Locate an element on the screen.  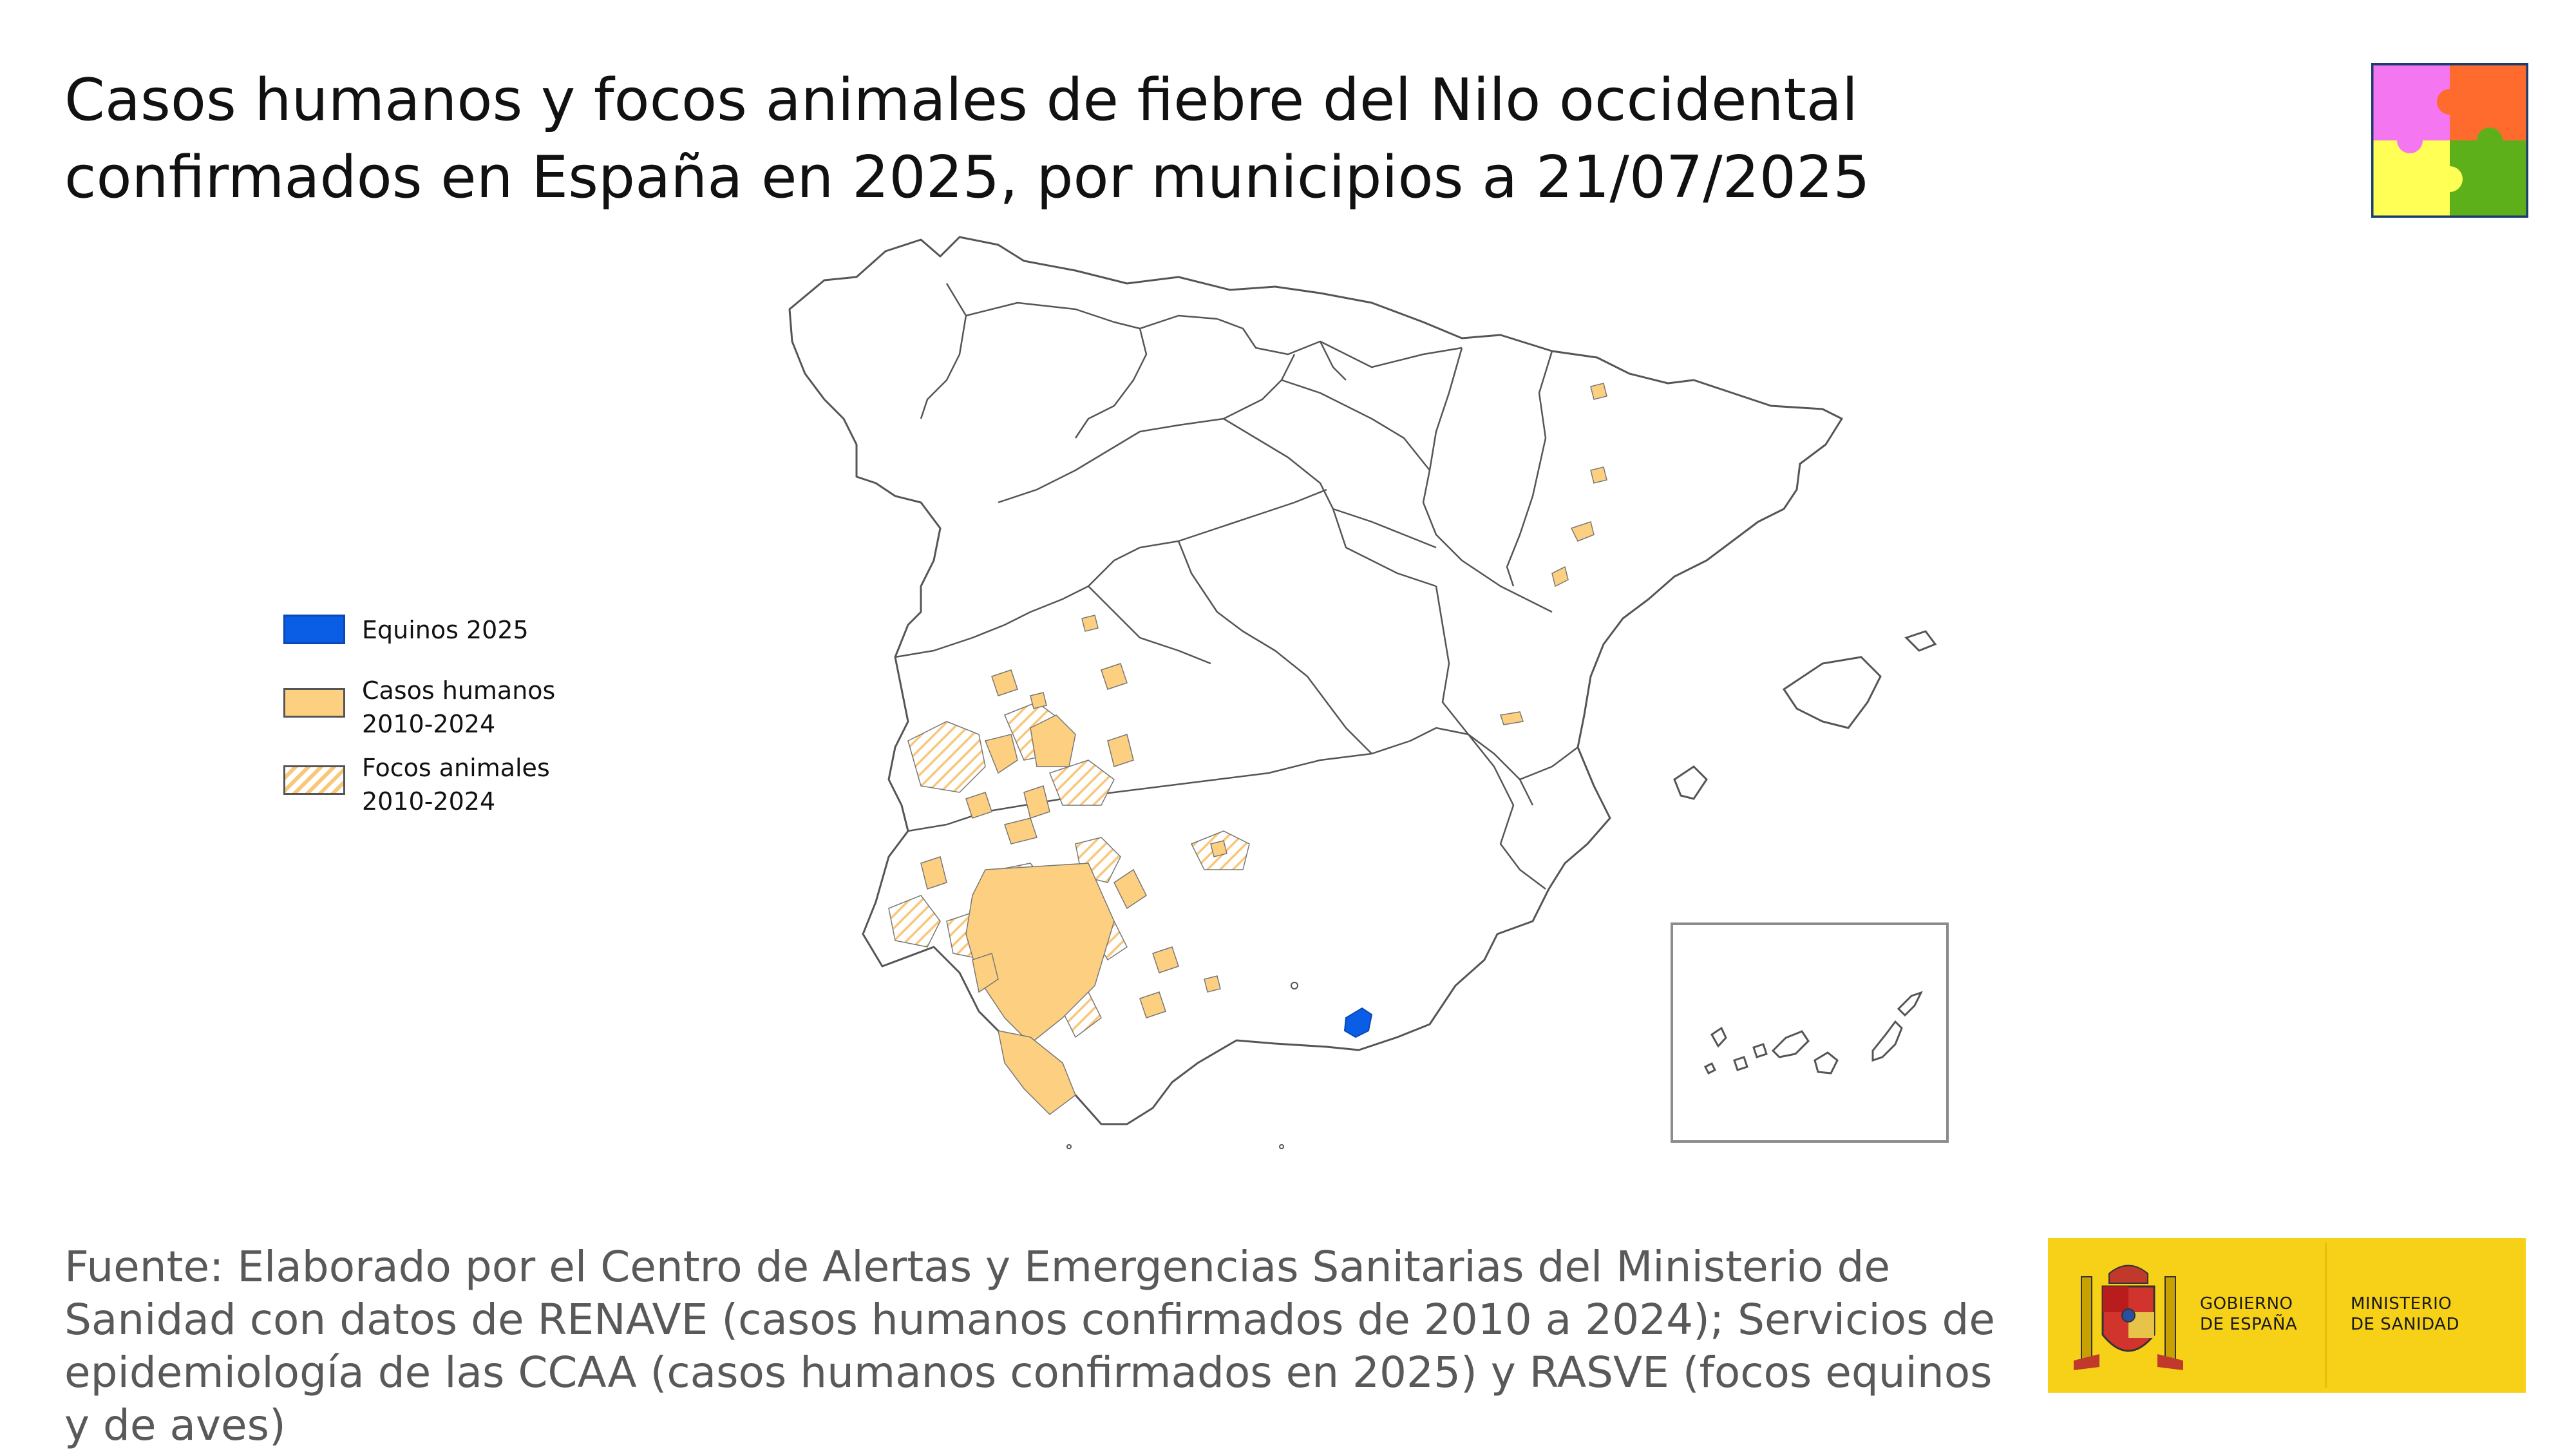
canary-islands-inset is located at coordinates (1810, 1032).